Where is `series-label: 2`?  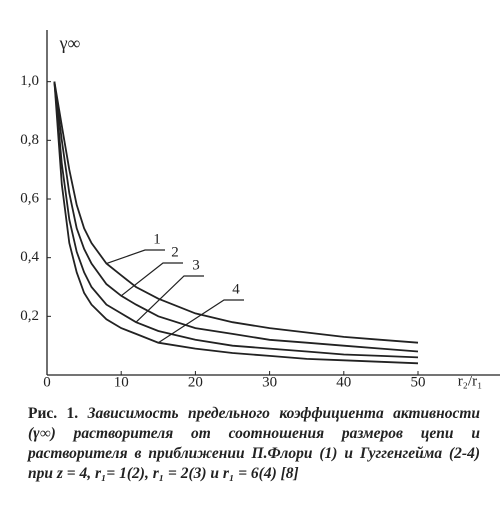 series-label: 2 is located at coordinates (175, 252).